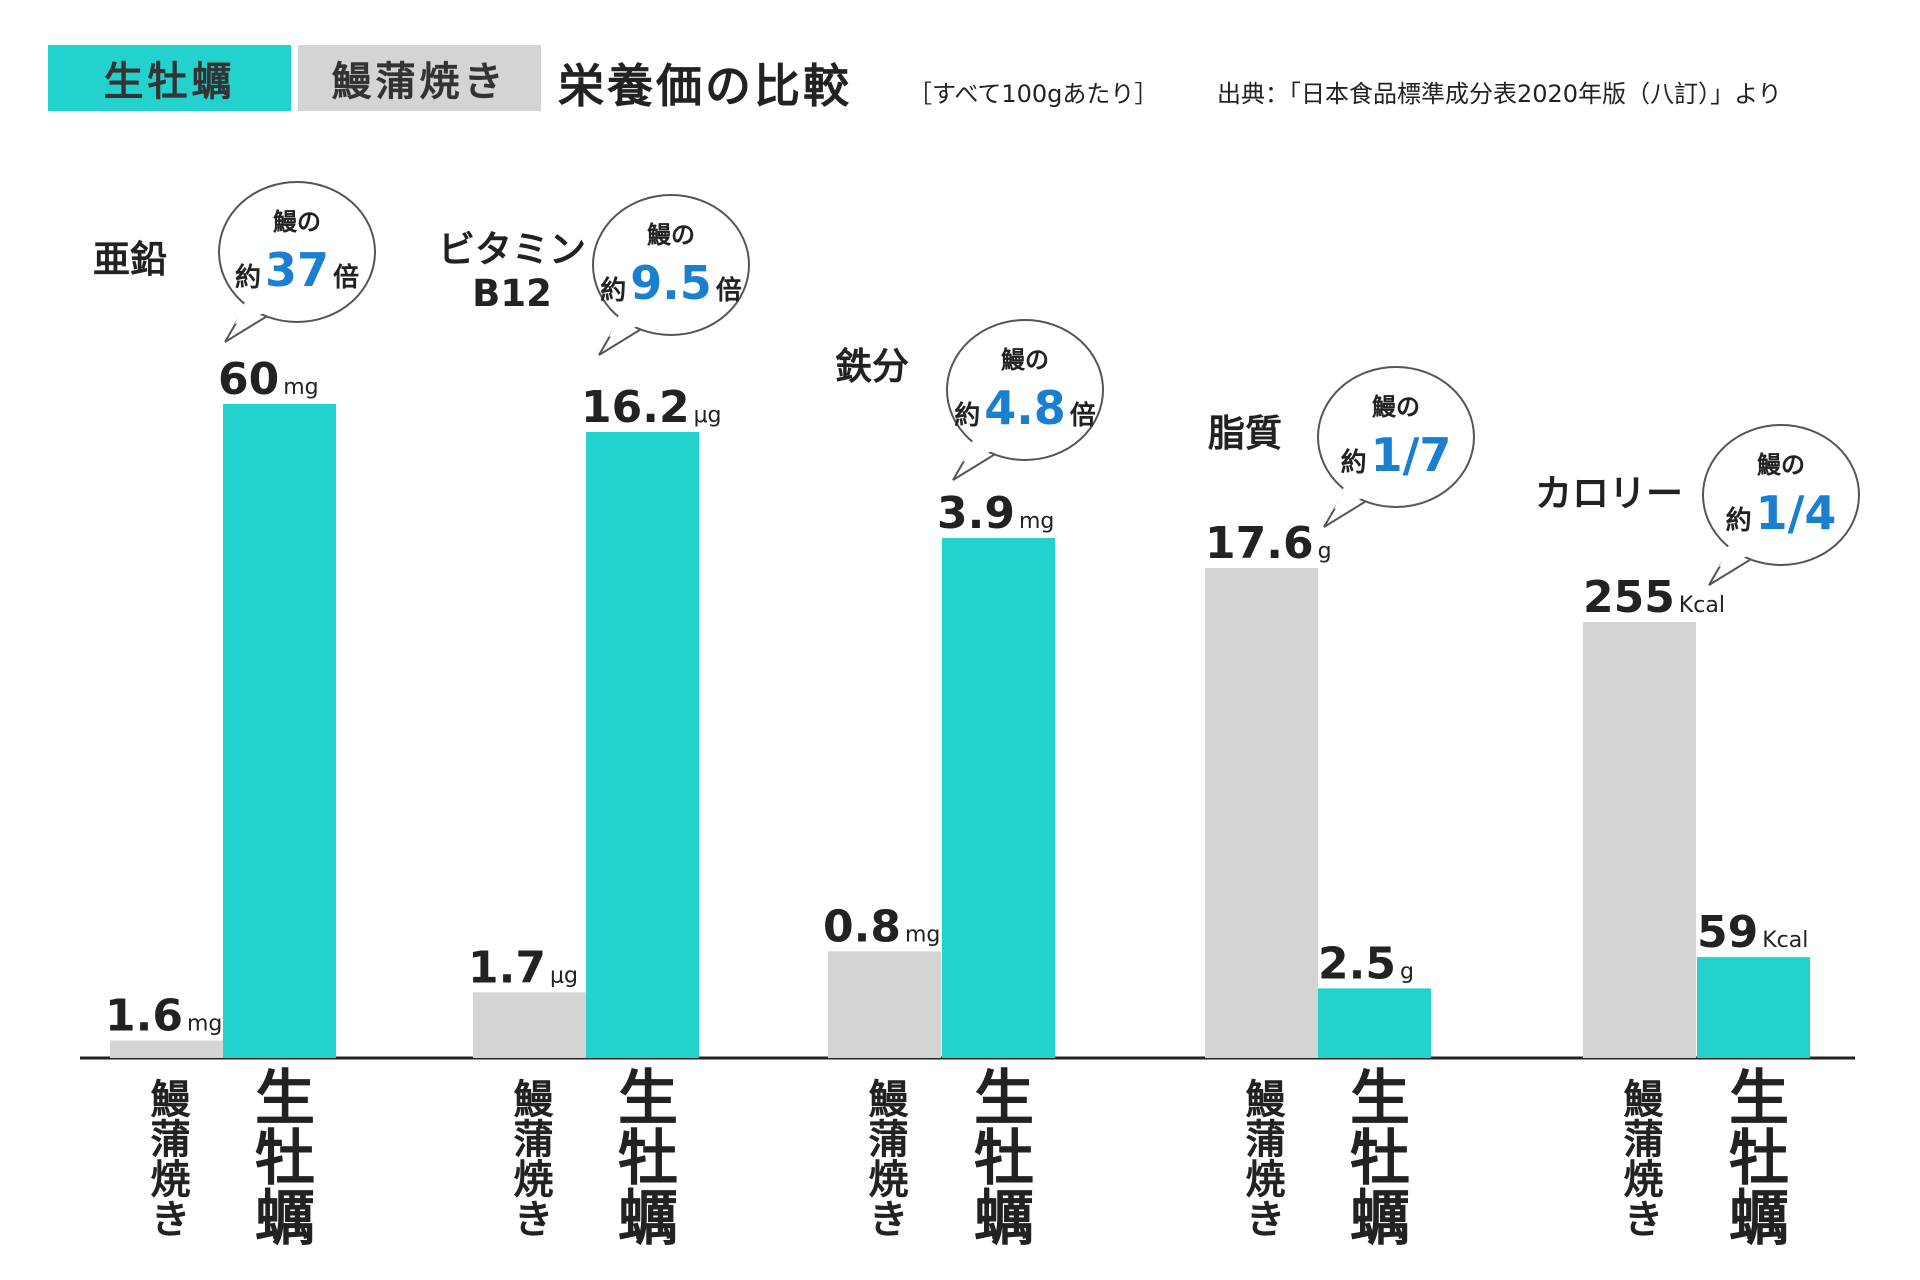 The image size is (1920, 1280). Describe the element at coordinates (279, 1156) in the screenshot. I see `category-oyster-0: 生牡蠣` at that location.